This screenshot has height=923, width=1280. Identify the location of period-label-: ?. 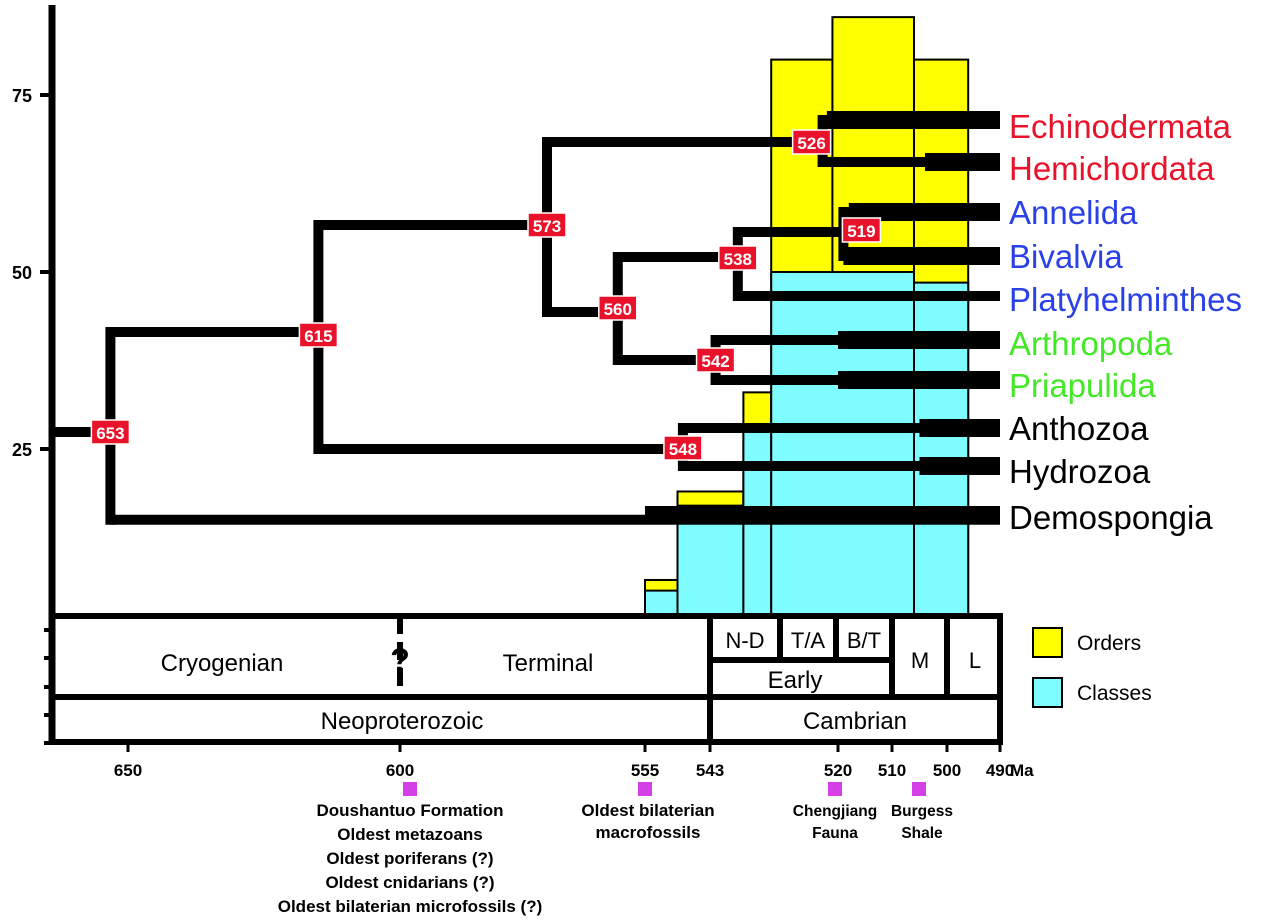
(400, 660).